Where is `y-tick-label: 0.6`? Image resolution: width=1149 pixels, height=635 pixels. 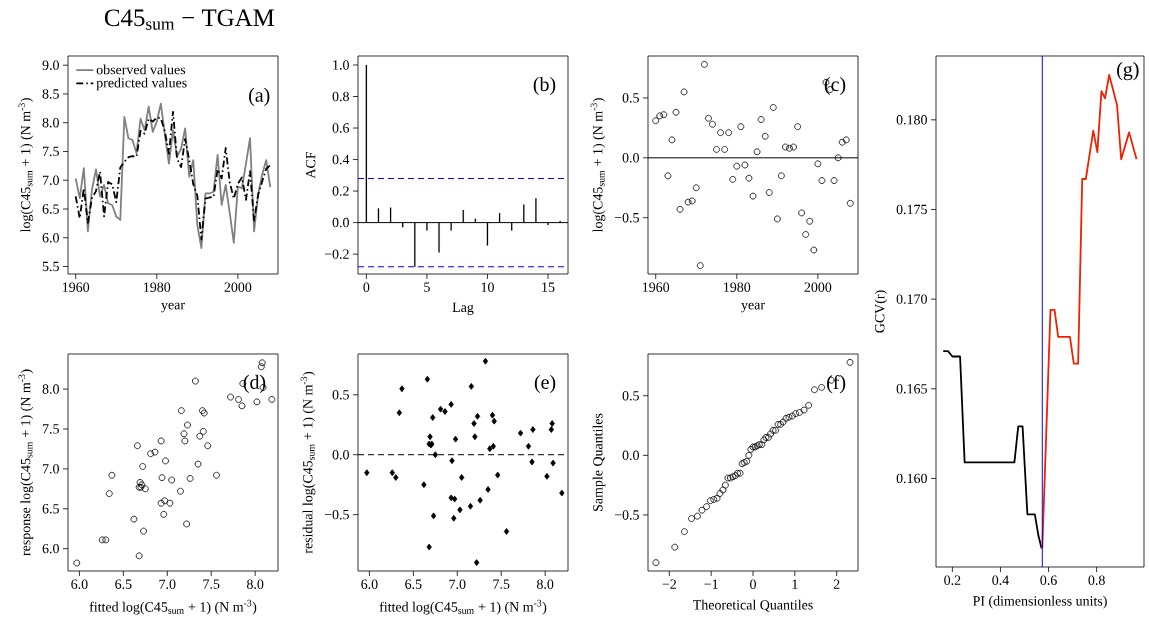 y-tick-label: 0.6 is located at coordinates (341, 128).